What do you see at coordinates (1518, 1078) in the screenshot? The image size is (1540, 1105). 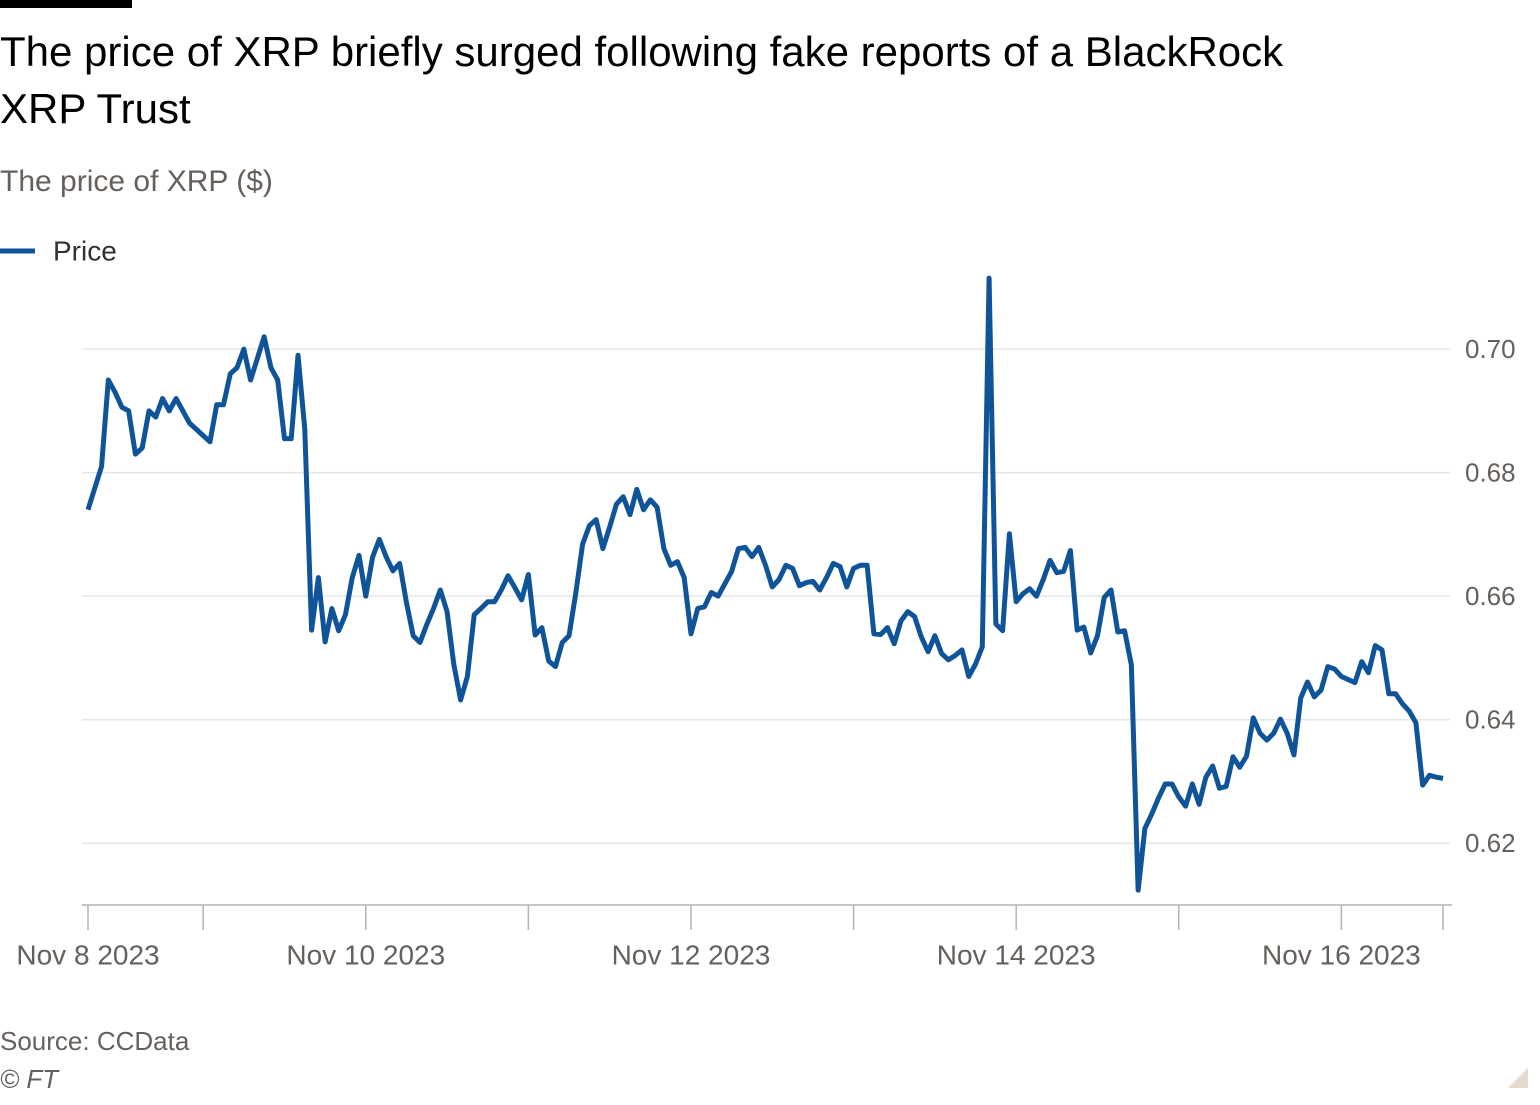 I see `corner-mark` at bounding box center [1518, 1078].